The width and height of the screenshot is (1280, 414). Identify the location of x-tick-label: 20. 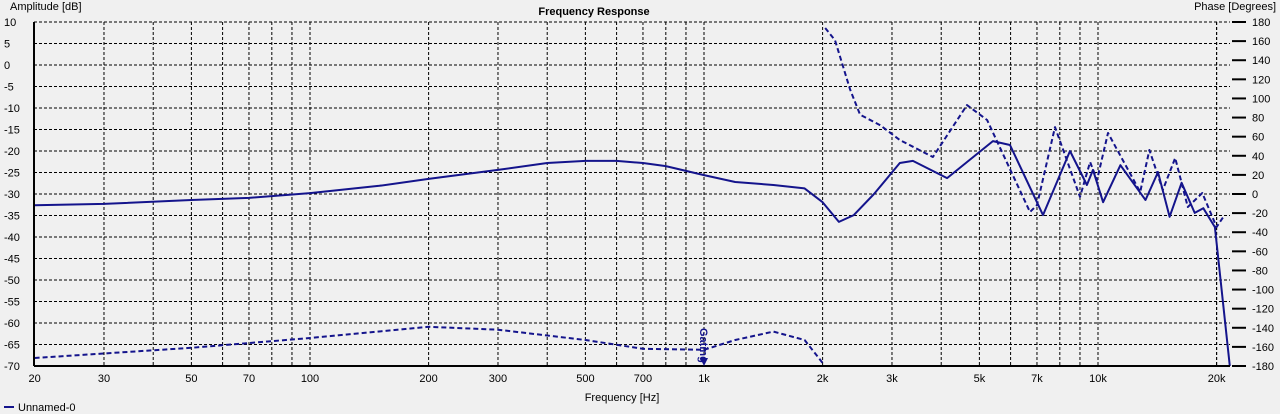
(34, 379).